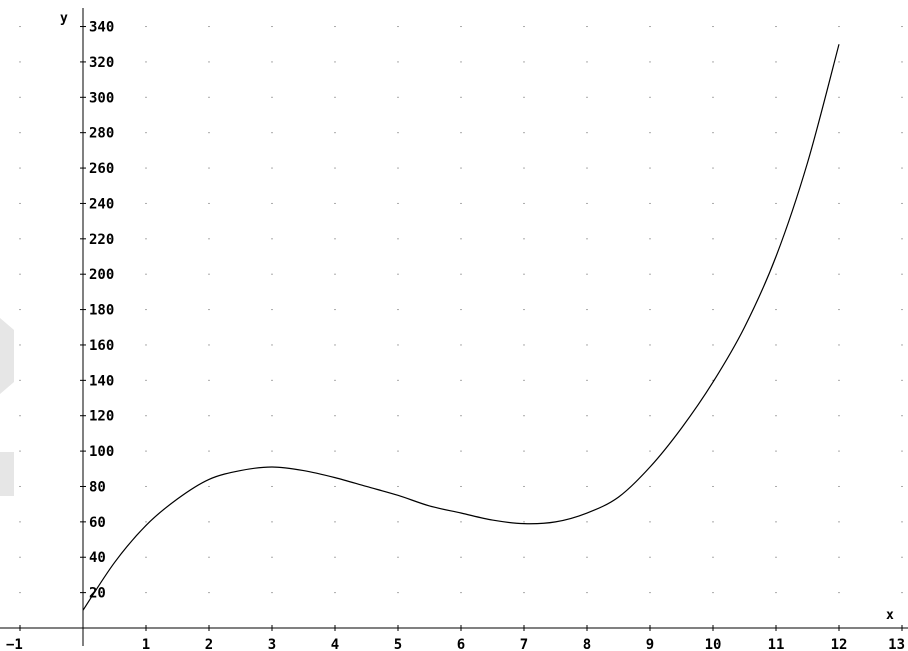 The width and height of the screenshot is (908, 651). I want to click on x-tick-label: 10, so click(713, 644).